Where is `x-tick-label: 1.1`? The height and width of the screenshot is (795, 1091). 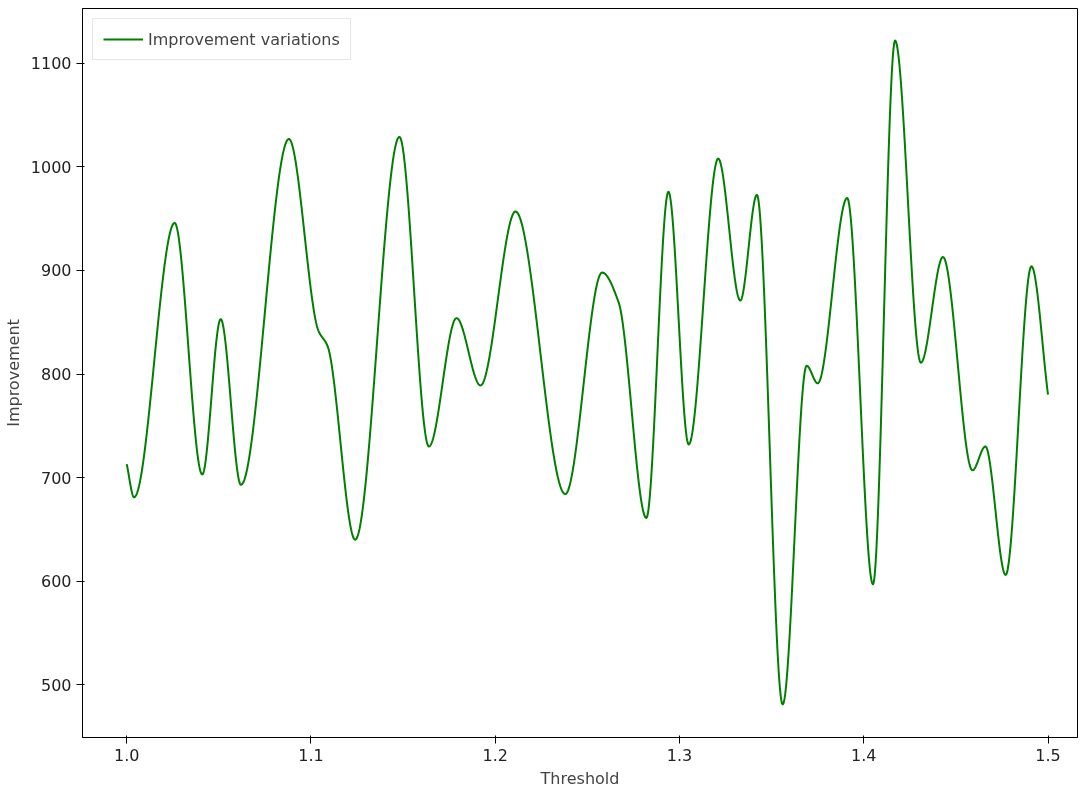
x-tick-label: 1.1 is located at coordinates (311, 755).